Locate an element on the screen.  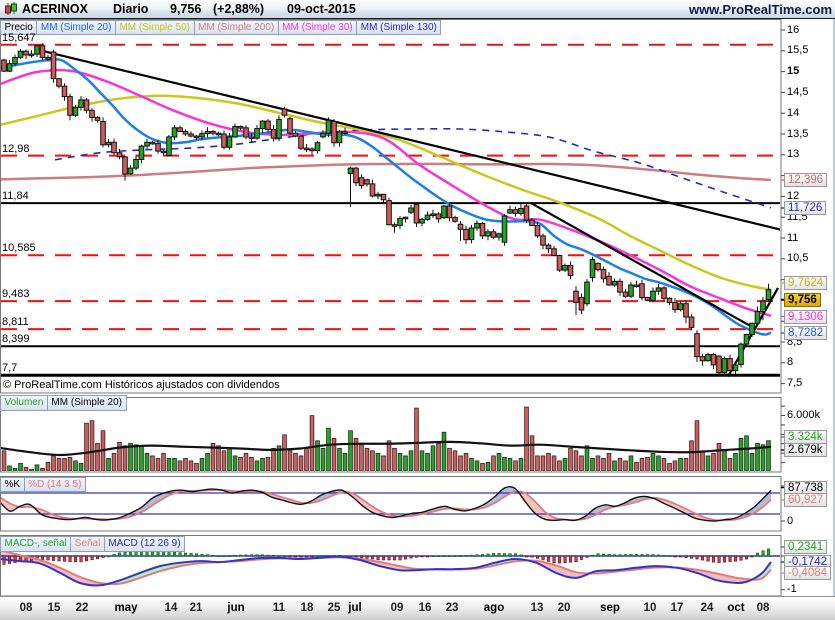
time-axis-label-10: 10 is located at coordinates (650, 608).